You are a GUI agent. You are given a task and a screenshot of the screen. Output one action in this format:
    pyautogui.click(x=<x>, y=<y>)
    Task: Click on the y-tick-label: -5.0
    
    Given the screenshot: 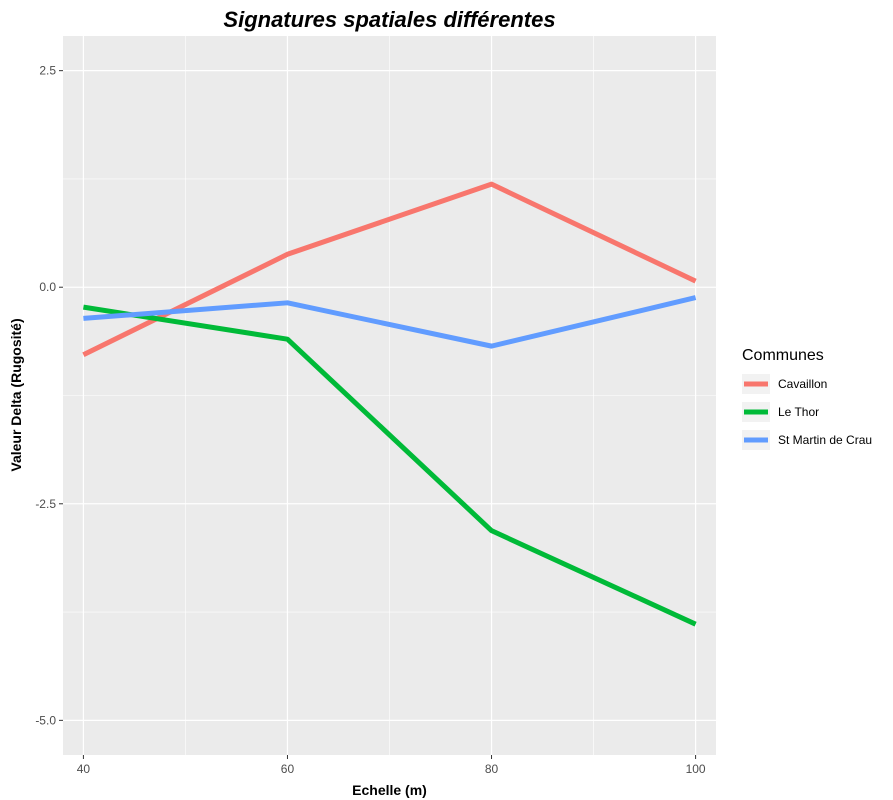 What is the action you would take?
    pyautogui.click(x=45, y=720)
    